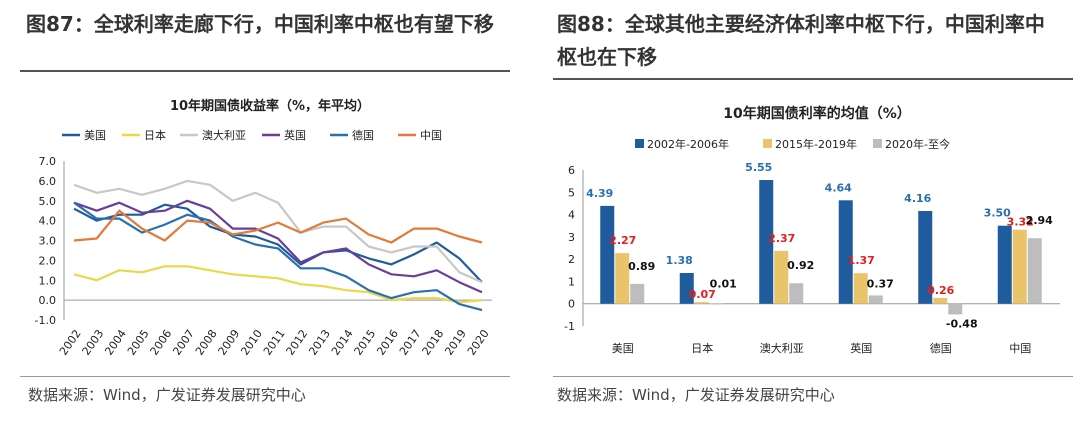 The image size is (1080, 421). What do you see at coordinates (93, 342) in the screenshot?
I see `x-tick-label: 2003` at bounding box center [93, 342].